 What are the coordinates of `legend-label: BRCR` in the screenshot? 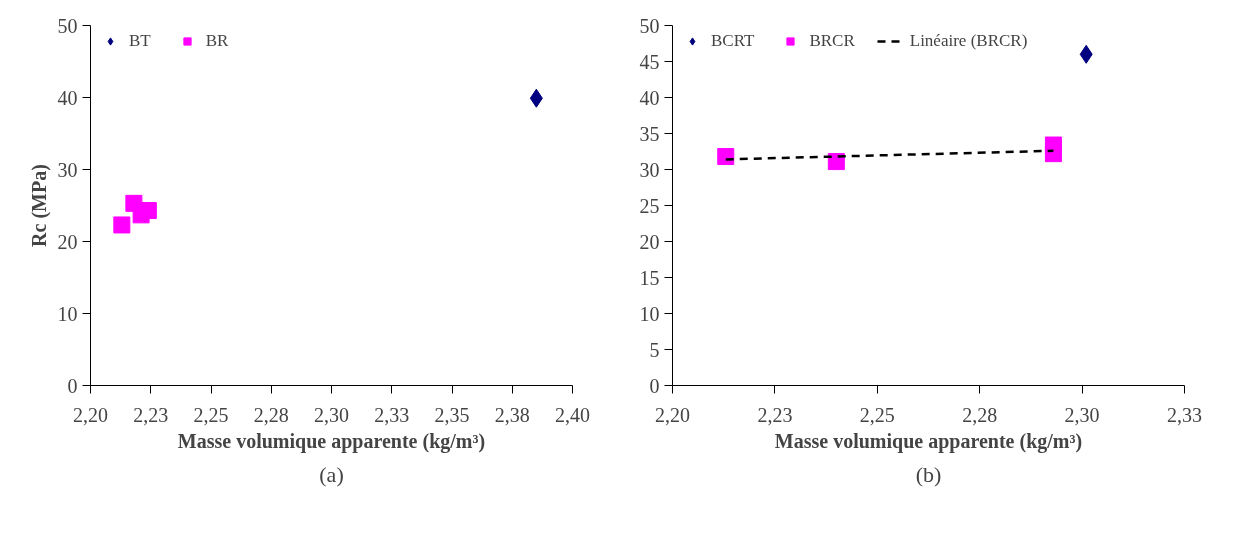 It's located at (832, 41).